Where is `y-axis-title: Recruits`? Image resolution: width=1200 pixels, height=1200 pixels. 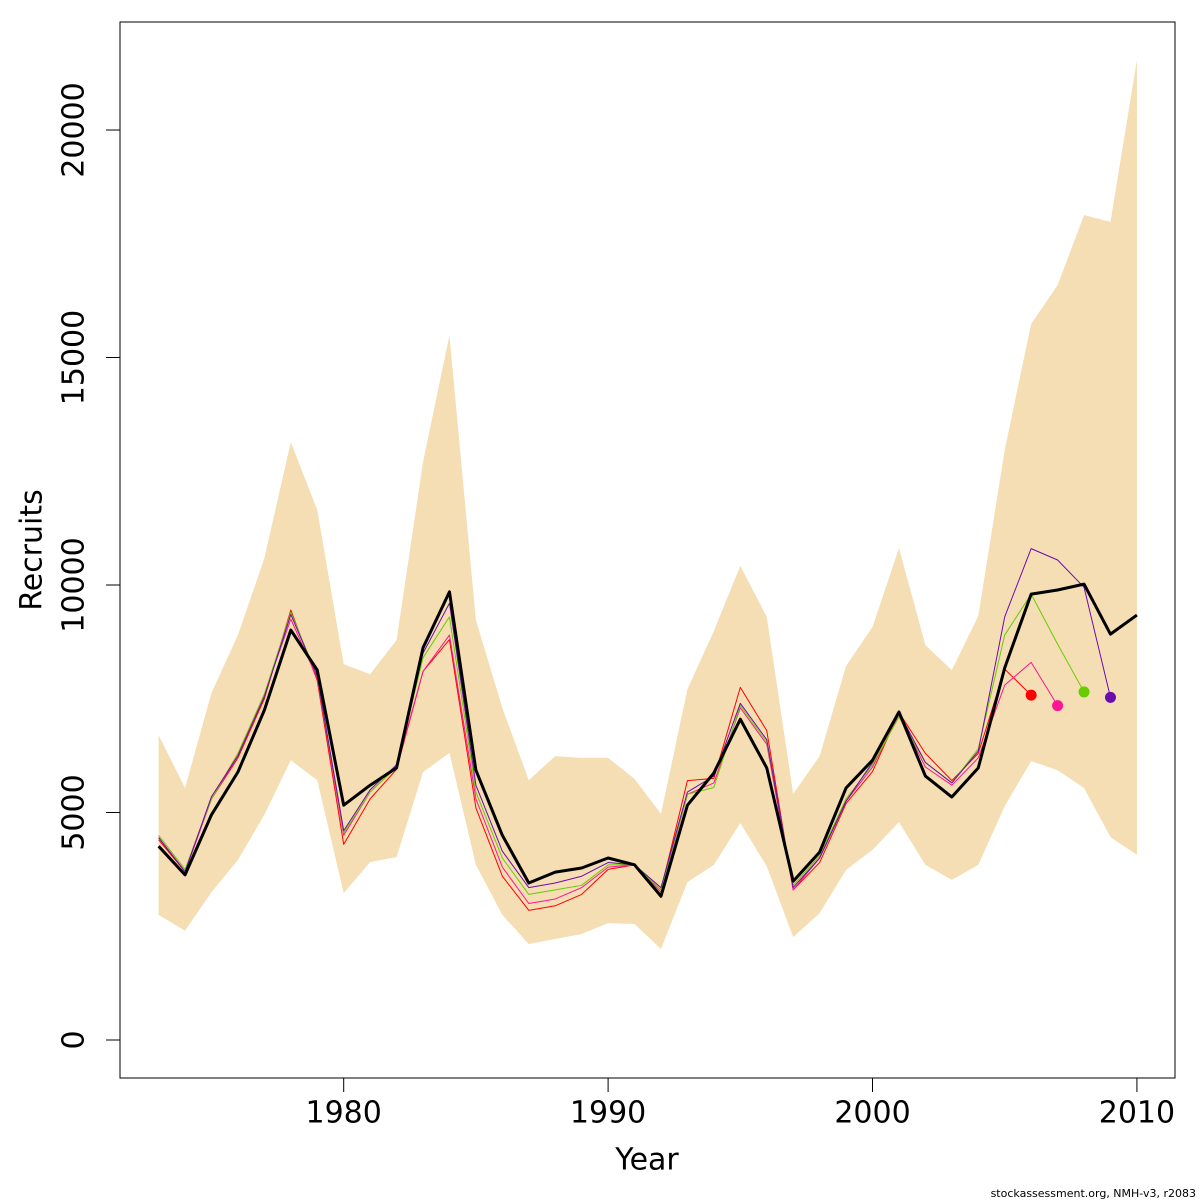
y-axis-title: Recruits is located at coordinates (32, 550).